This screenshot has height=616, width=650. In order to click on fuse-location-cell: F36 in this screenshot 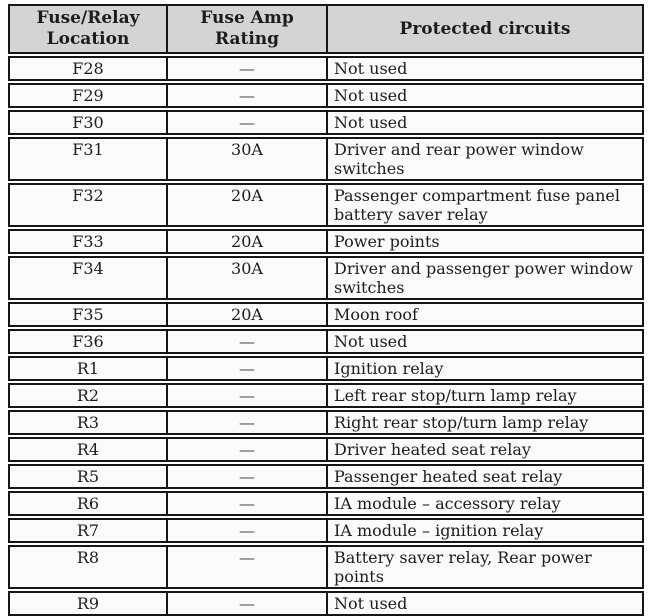, I will do `click(88, 341)`.